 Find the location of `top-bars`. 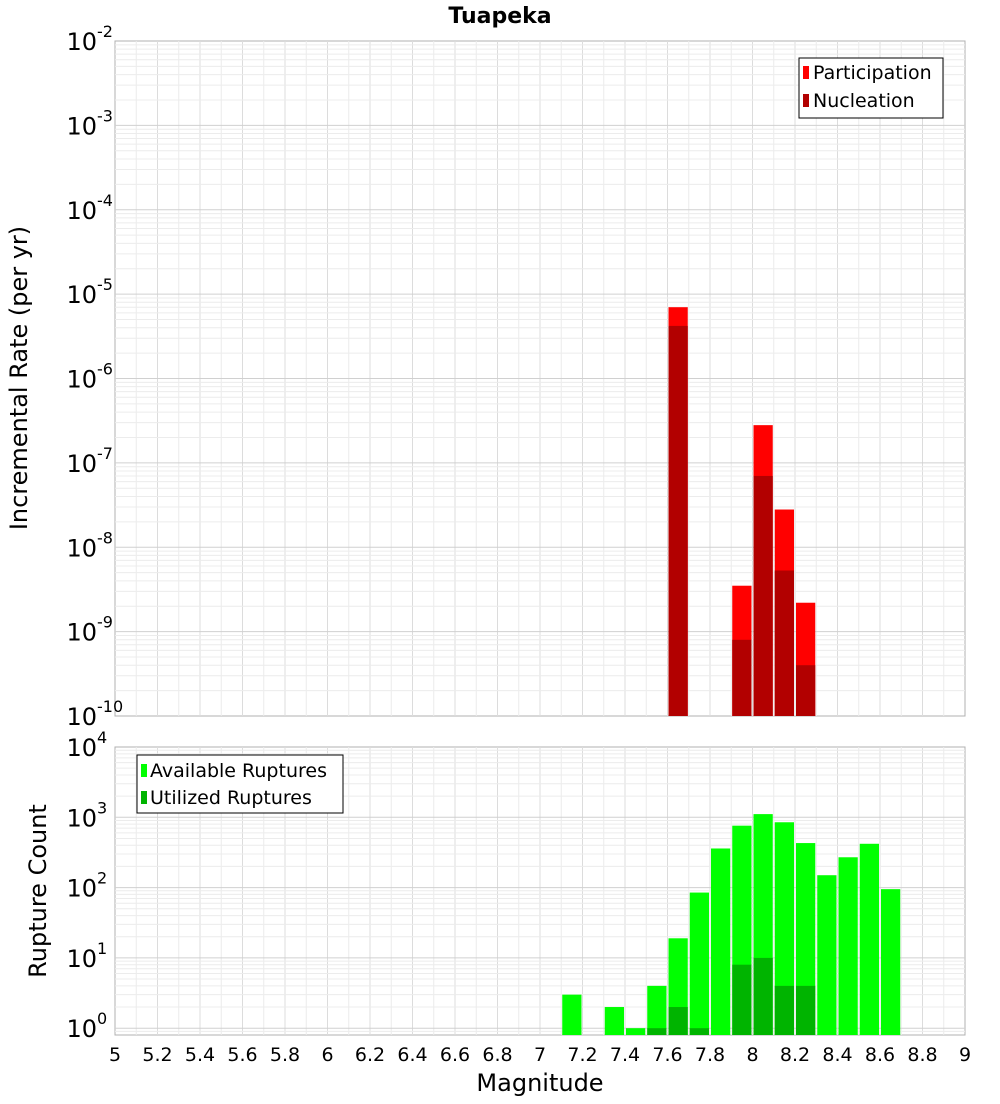

top-bars is located at coordinates (742, 511).